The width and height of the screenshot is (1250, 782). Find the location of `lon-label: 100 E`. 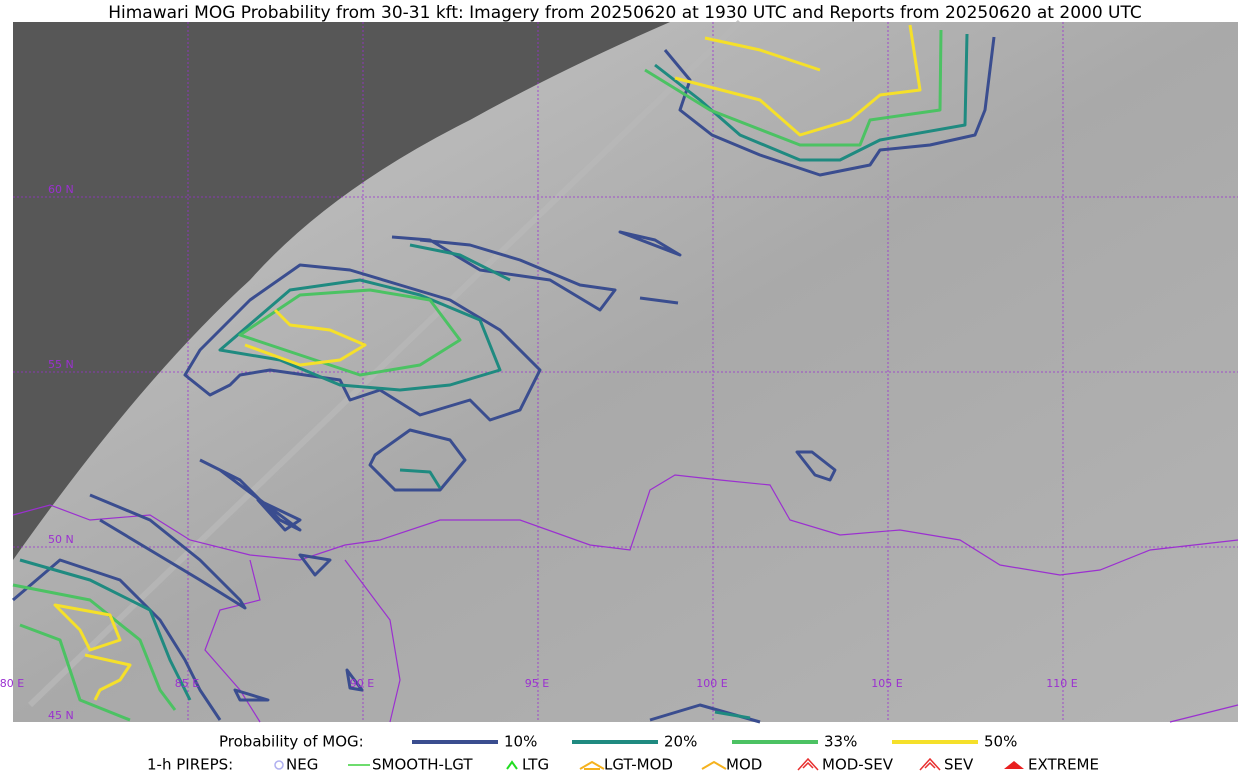

lon-label: 100 E is located at coordinates (711, 683).